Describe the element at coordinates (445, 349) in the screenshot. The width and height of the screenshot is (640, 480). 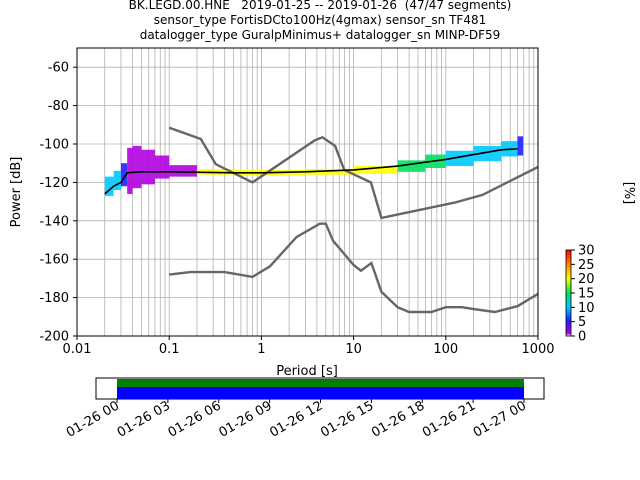
I see `x-tick-label: 100` at that location.